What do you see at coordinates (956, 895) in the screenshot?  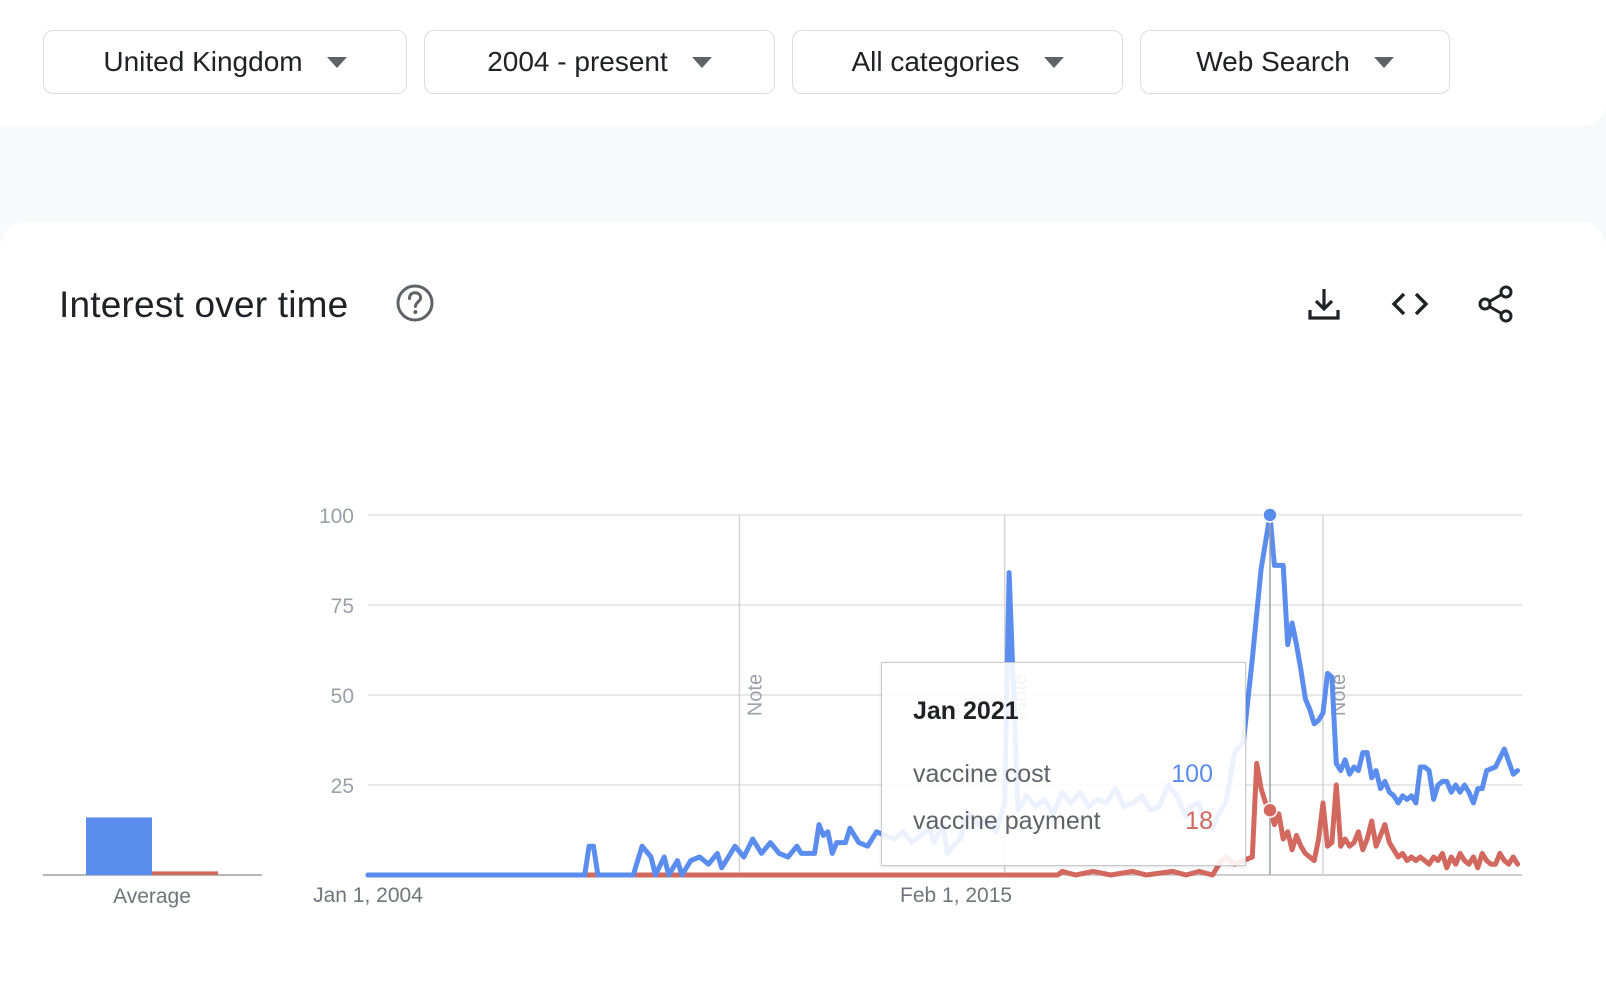 I see `x-tick-label: Feb 1, 2015` at bounding box center [956, 895].